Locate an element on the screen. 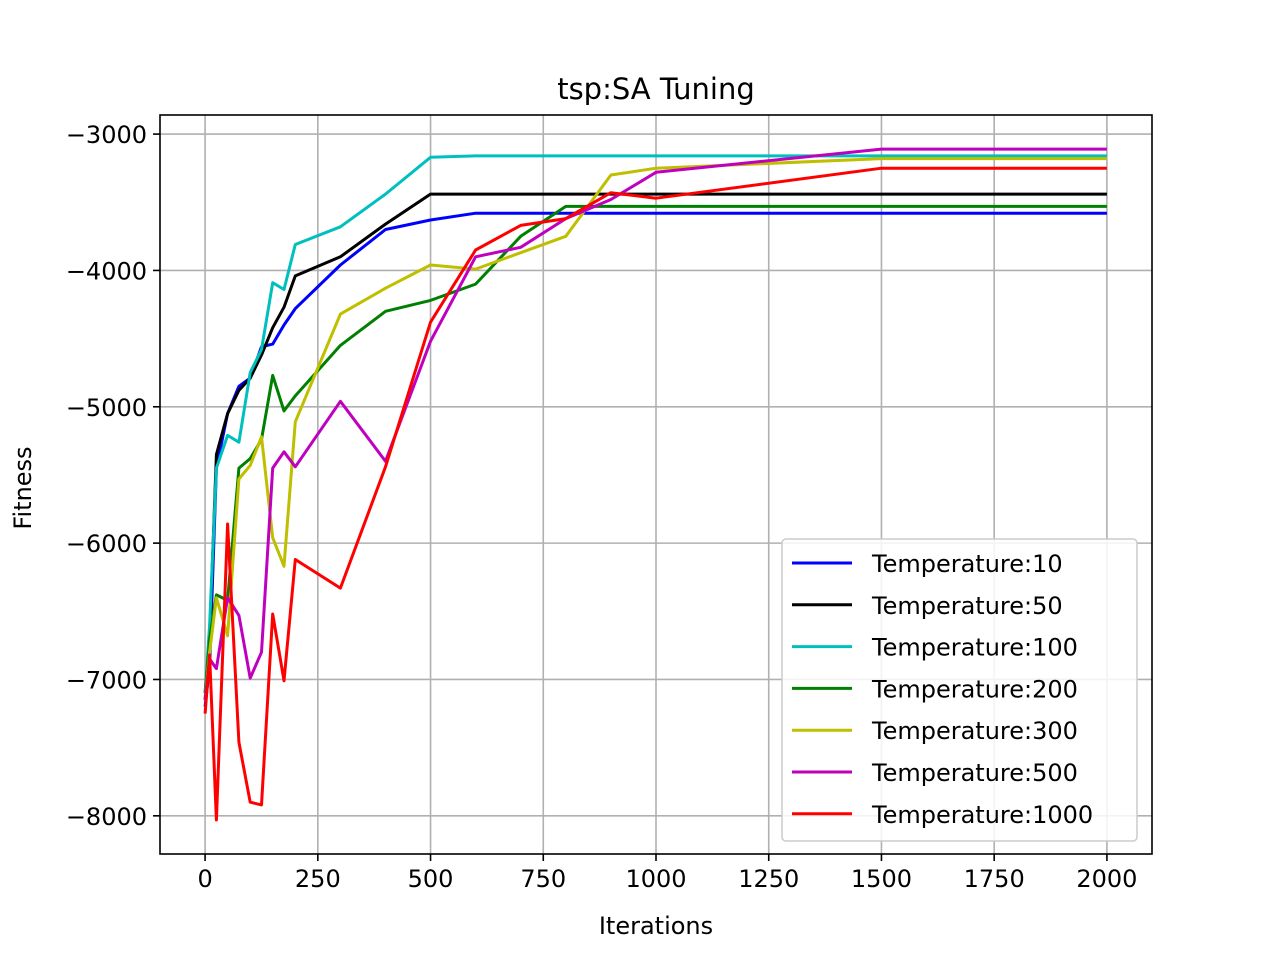 Image resolution: width=1280 pixels, height=960 pixels. chart-title: tsp:SA Tuning is located at coordinates (656, 89).